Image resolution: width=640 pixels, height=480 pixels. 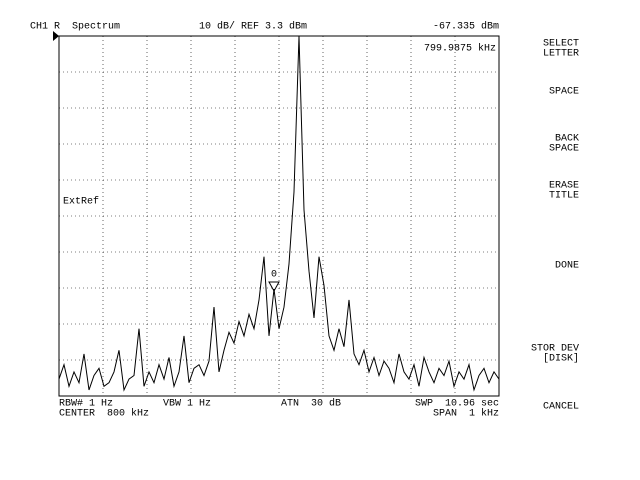 I want to click on atn: ATN 30 dB, so click(x=311, y=404).